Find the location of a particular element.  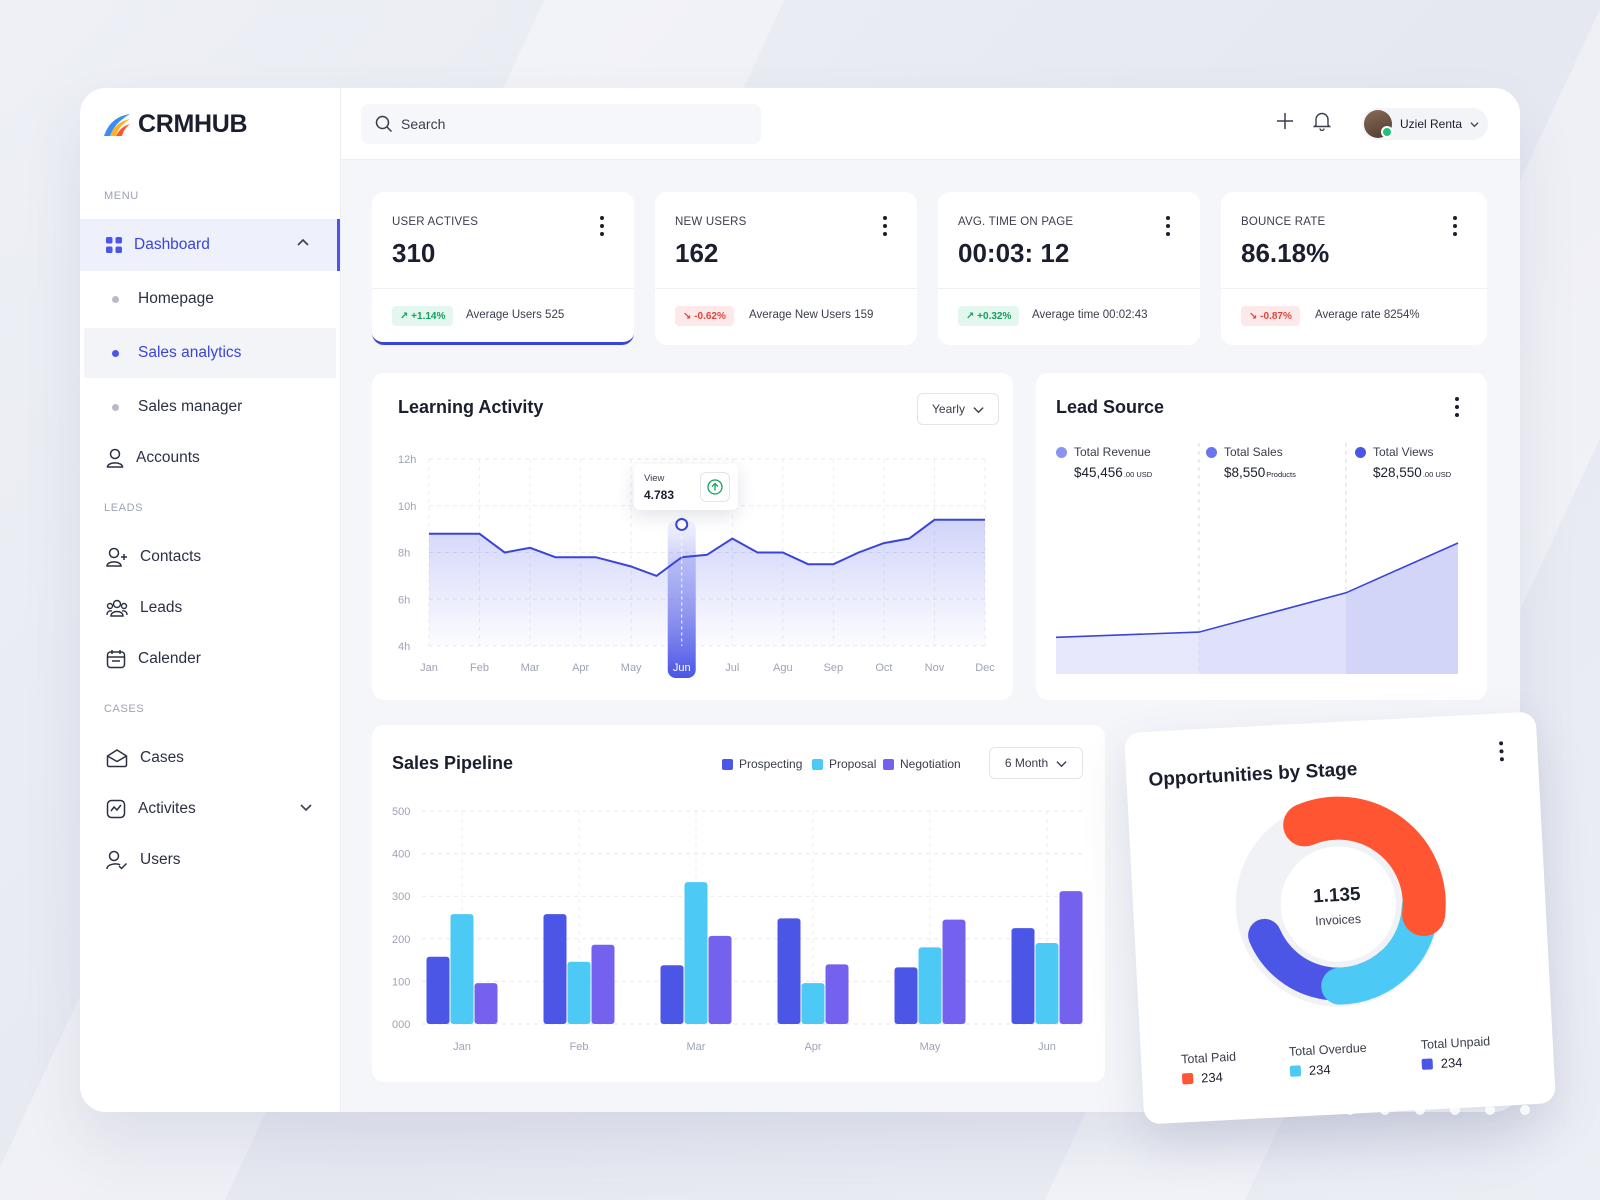

stat-value: 00:03: 12 is located at coordinates (1014, 253).